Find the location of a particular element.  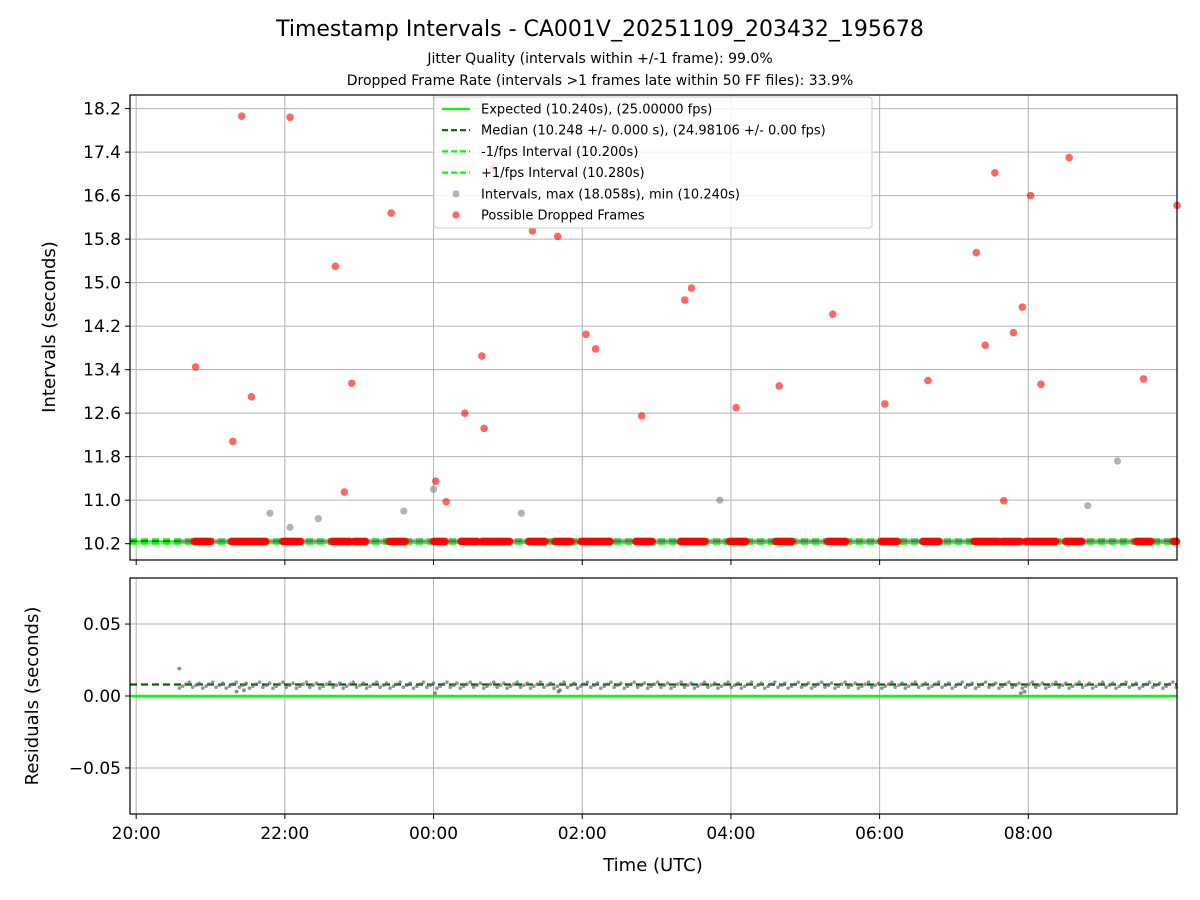

x-tick-label: 20:00 is located at coordinates (136, 834).